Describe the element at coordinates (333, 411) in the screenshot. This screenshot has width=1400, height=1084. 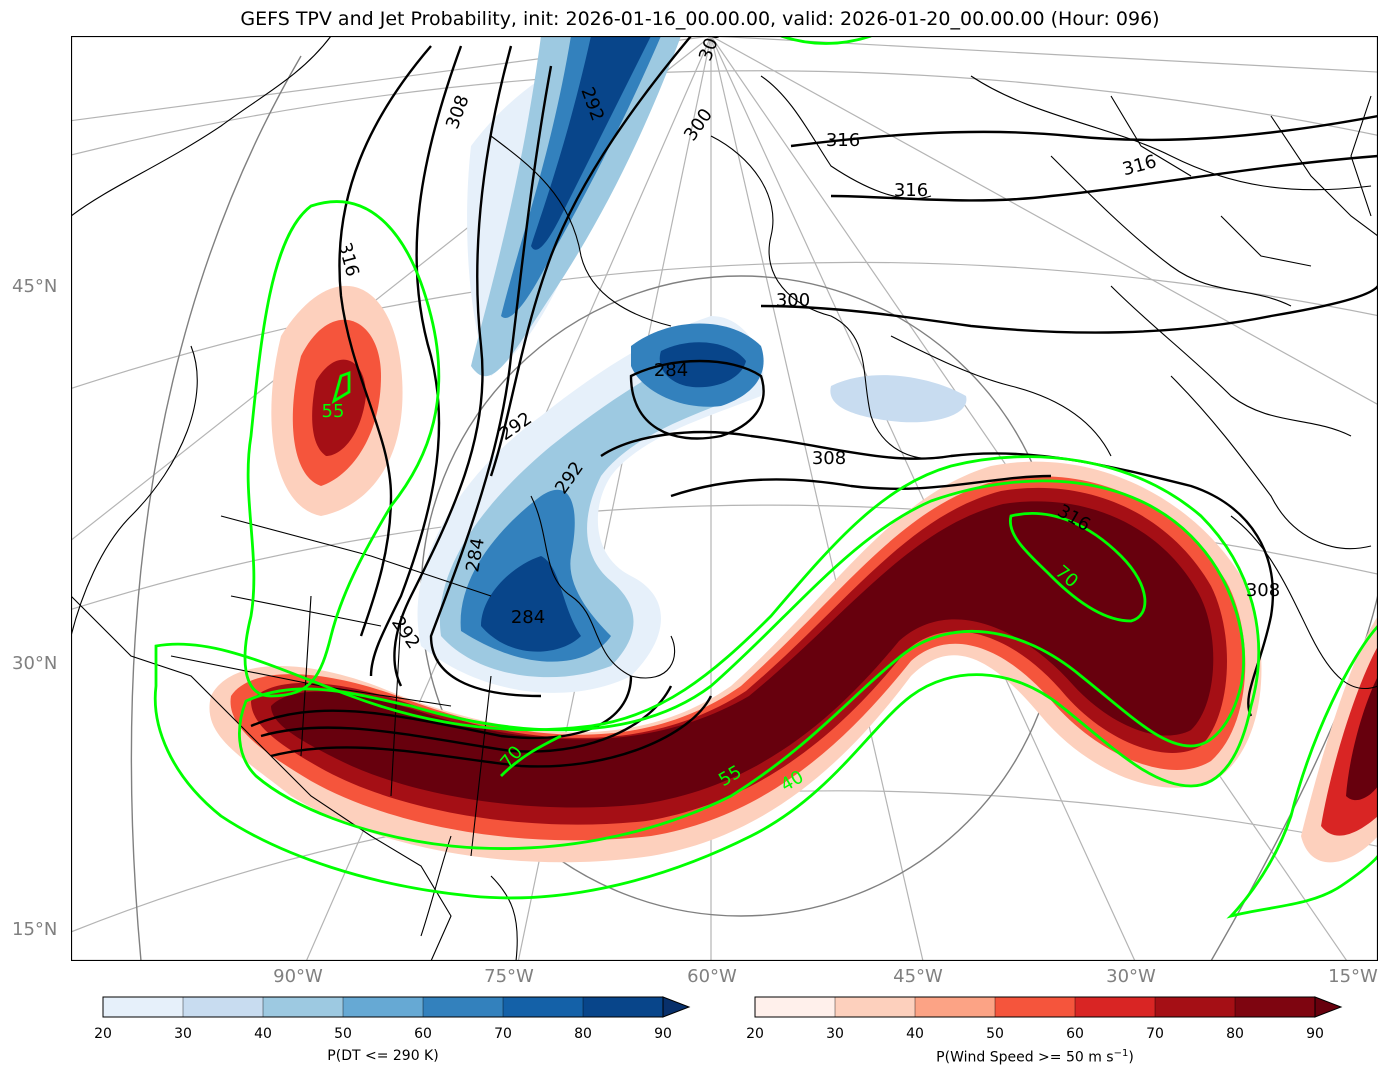
I see `jet-contour-label: 55` at that location.